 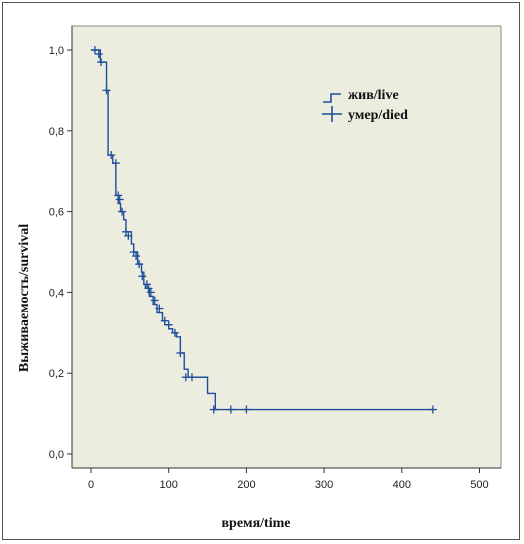 I want to click on y-tick-label: 1,0, so click(x=56, y=51).